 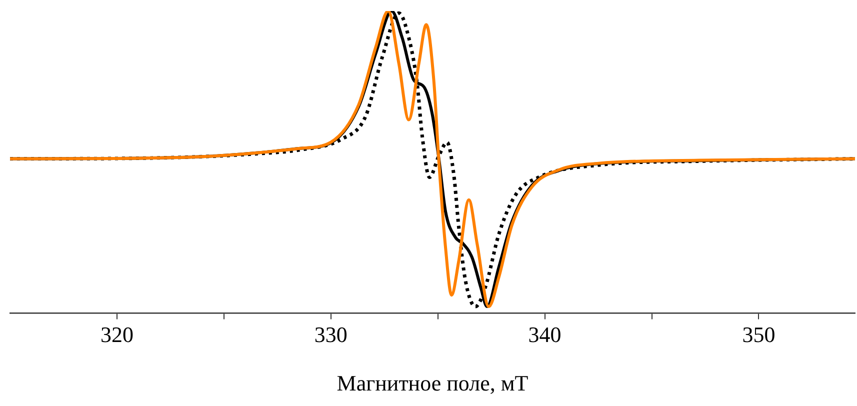 What do you see at coordinates (117, 335) in the screenshot?
I see `x-tick-label: 320` at bounding box center [117, 335].